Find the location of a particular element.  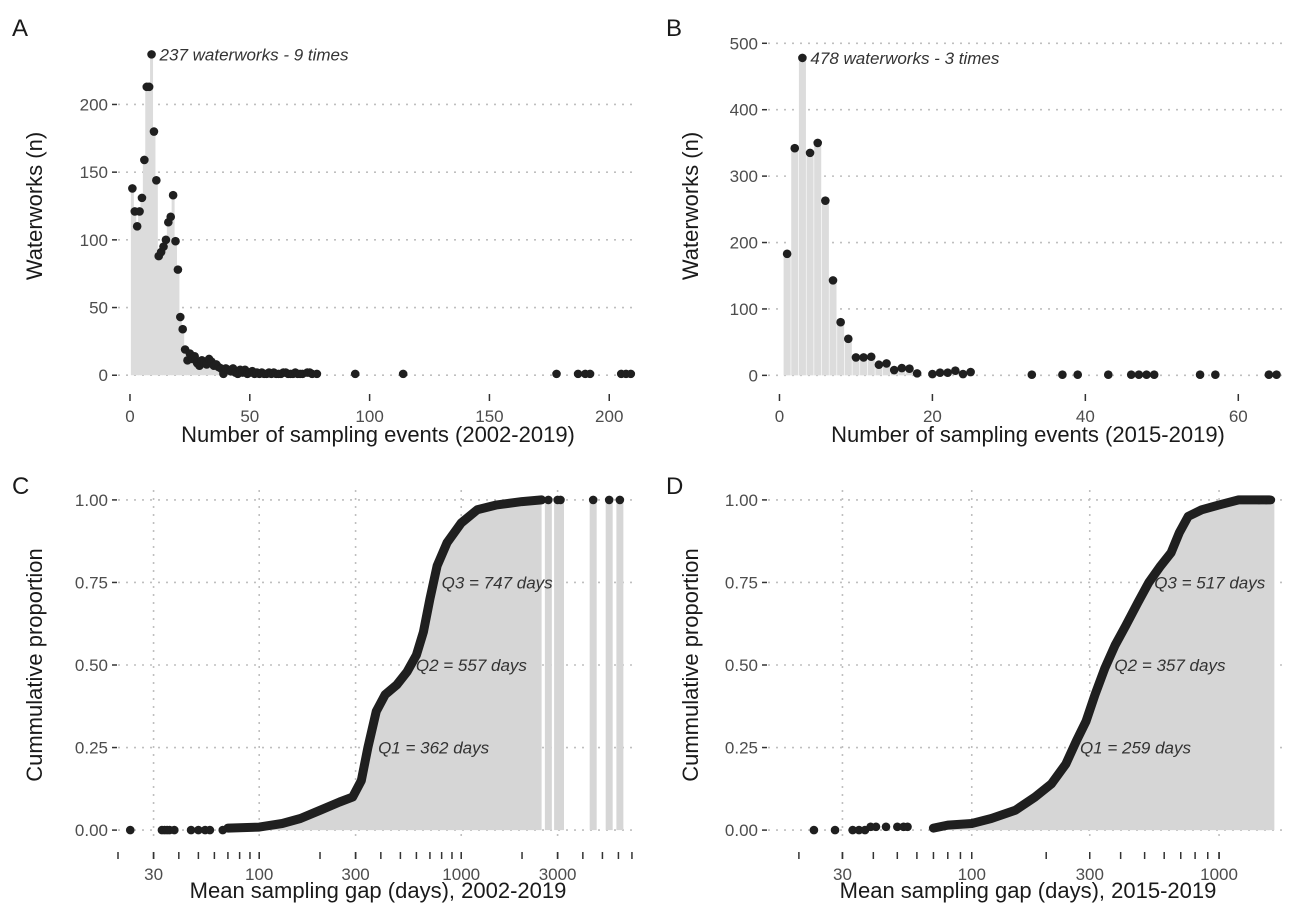

x-tick-label: 300 is located at coordinates (1090, 874).